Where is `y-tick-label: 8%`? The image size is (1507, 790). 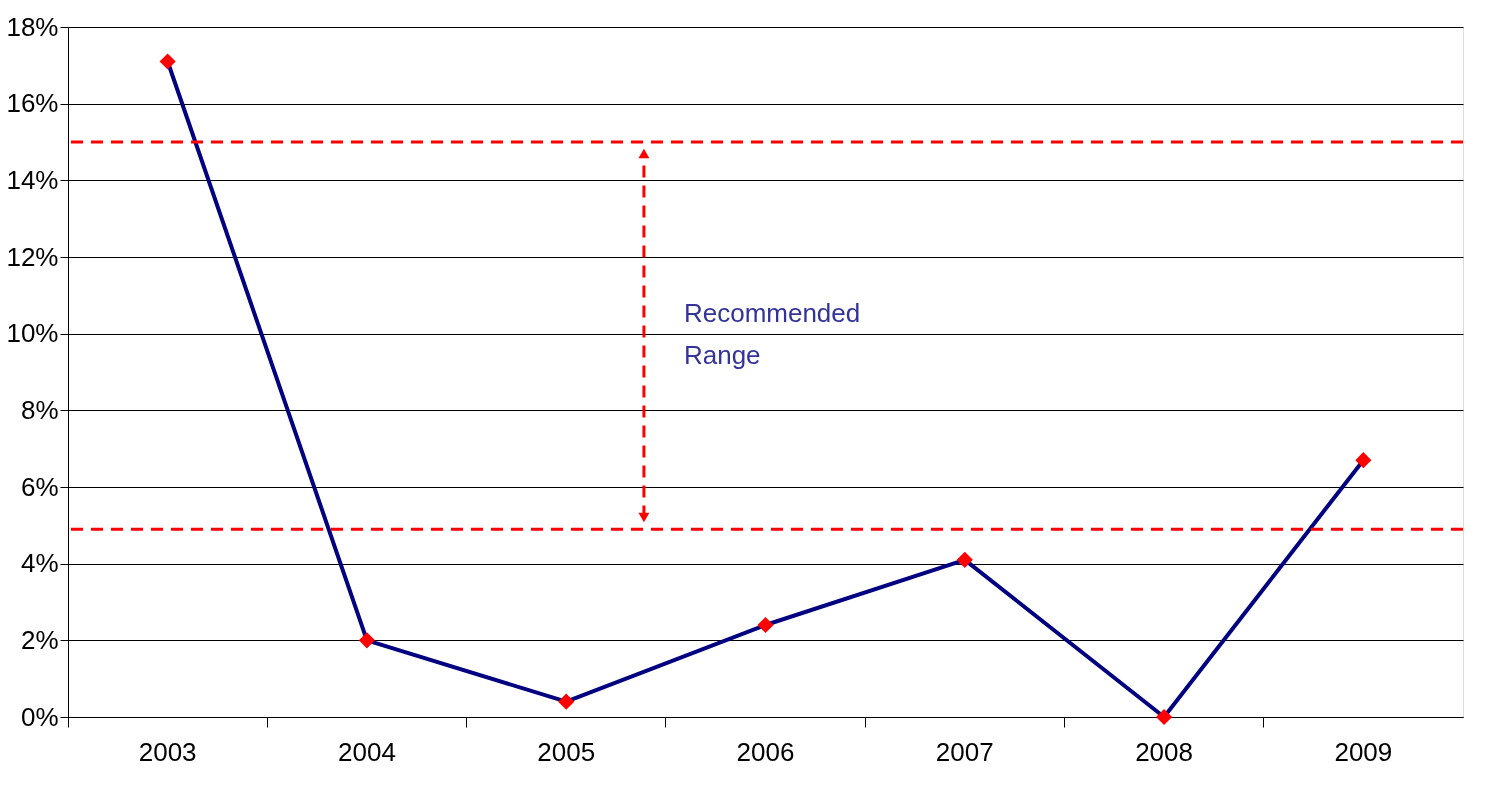
y-tick-label: 8% is located at coordinates (39, 409).